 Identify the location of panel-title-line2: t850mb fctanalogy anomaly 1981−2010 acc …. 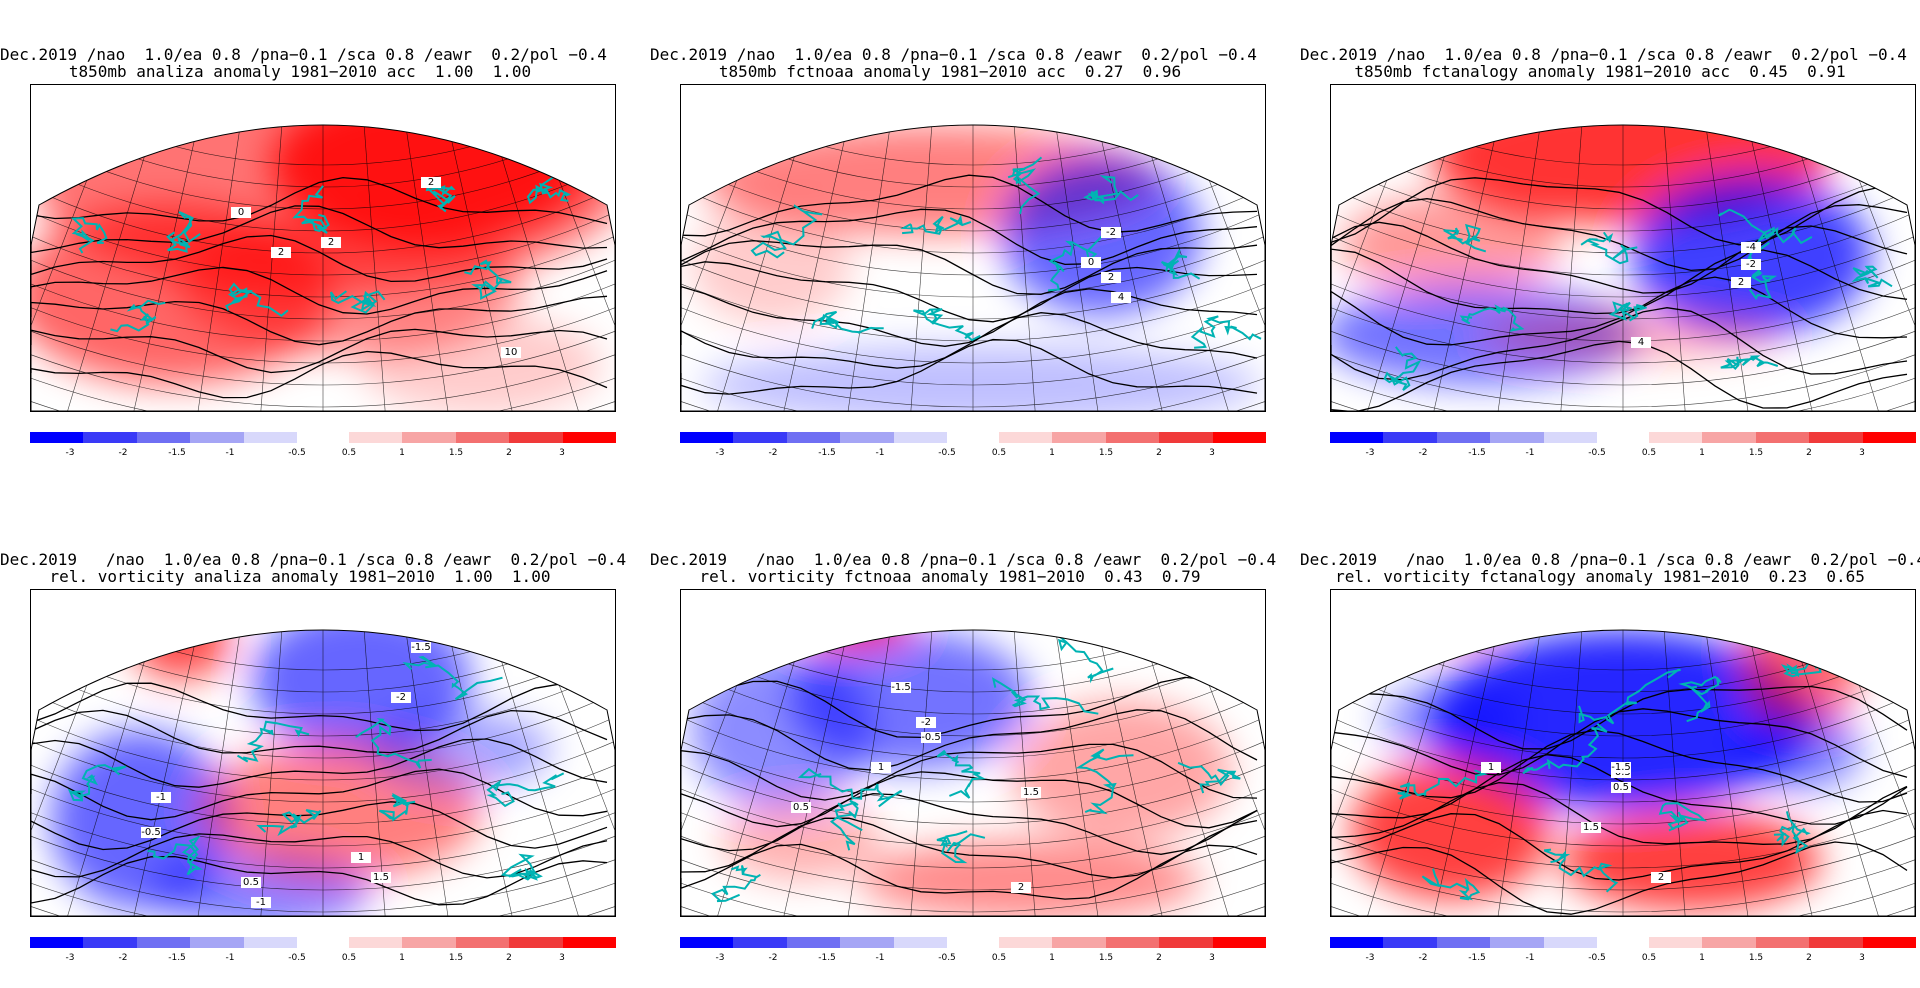
(1600, 71).